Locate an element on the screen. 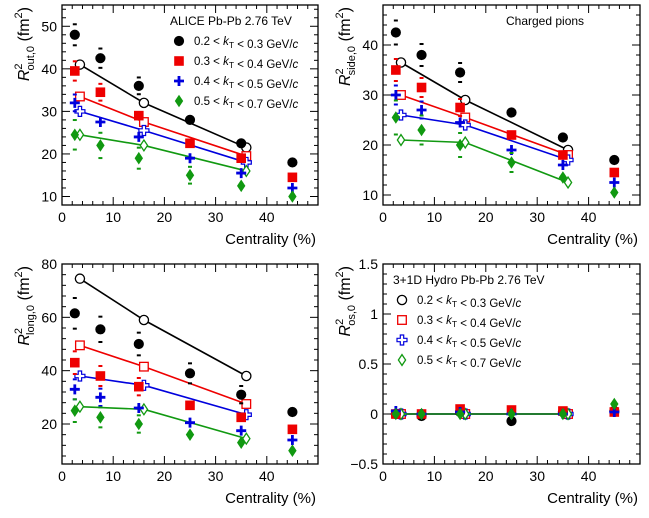 This screenshot has height=518, width=649. legend-title: 3+1D Hydro Pb-Pb 2.76 TeV is located at coordinates (469, 280).